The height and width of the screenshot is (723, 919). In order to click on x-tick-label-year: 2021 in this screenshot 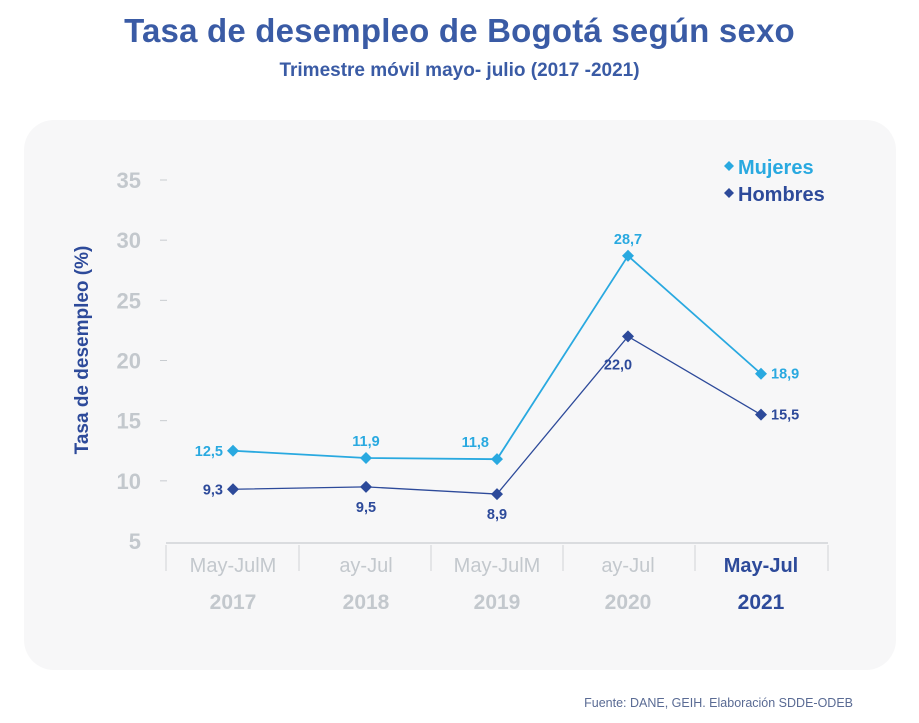, I will do `click(761, 602)`.